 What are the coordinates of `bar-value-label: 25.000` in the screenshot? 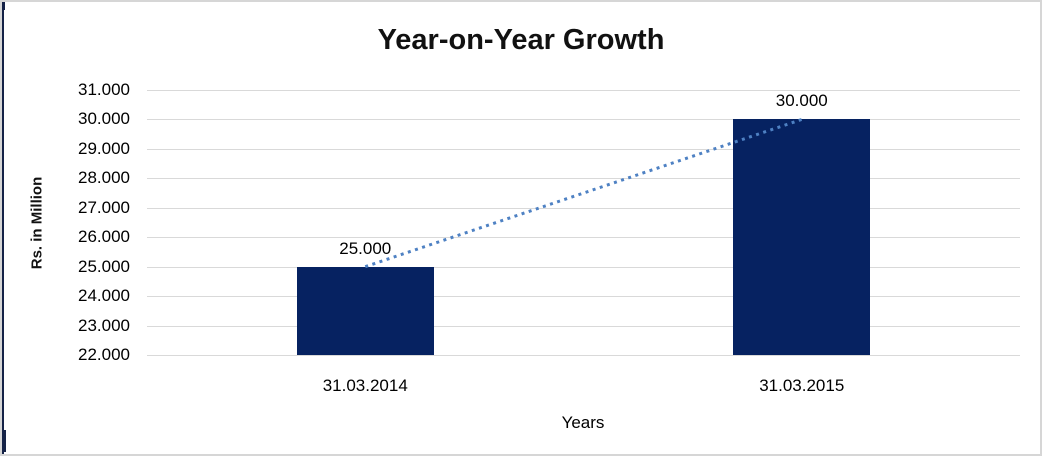 It's located at (365, 248).